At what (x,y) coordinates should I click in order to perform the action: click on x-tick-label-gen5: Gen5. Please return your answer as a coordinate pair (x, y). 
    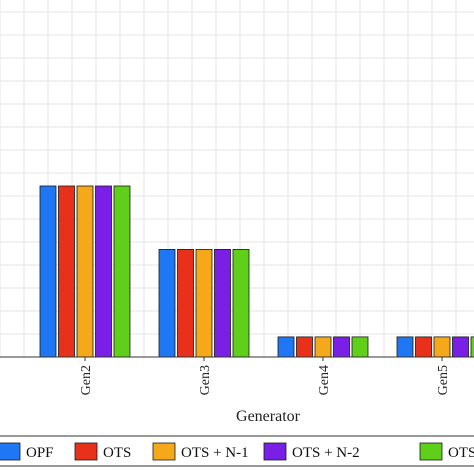
    Looking at the image, I should click on (443, 380).